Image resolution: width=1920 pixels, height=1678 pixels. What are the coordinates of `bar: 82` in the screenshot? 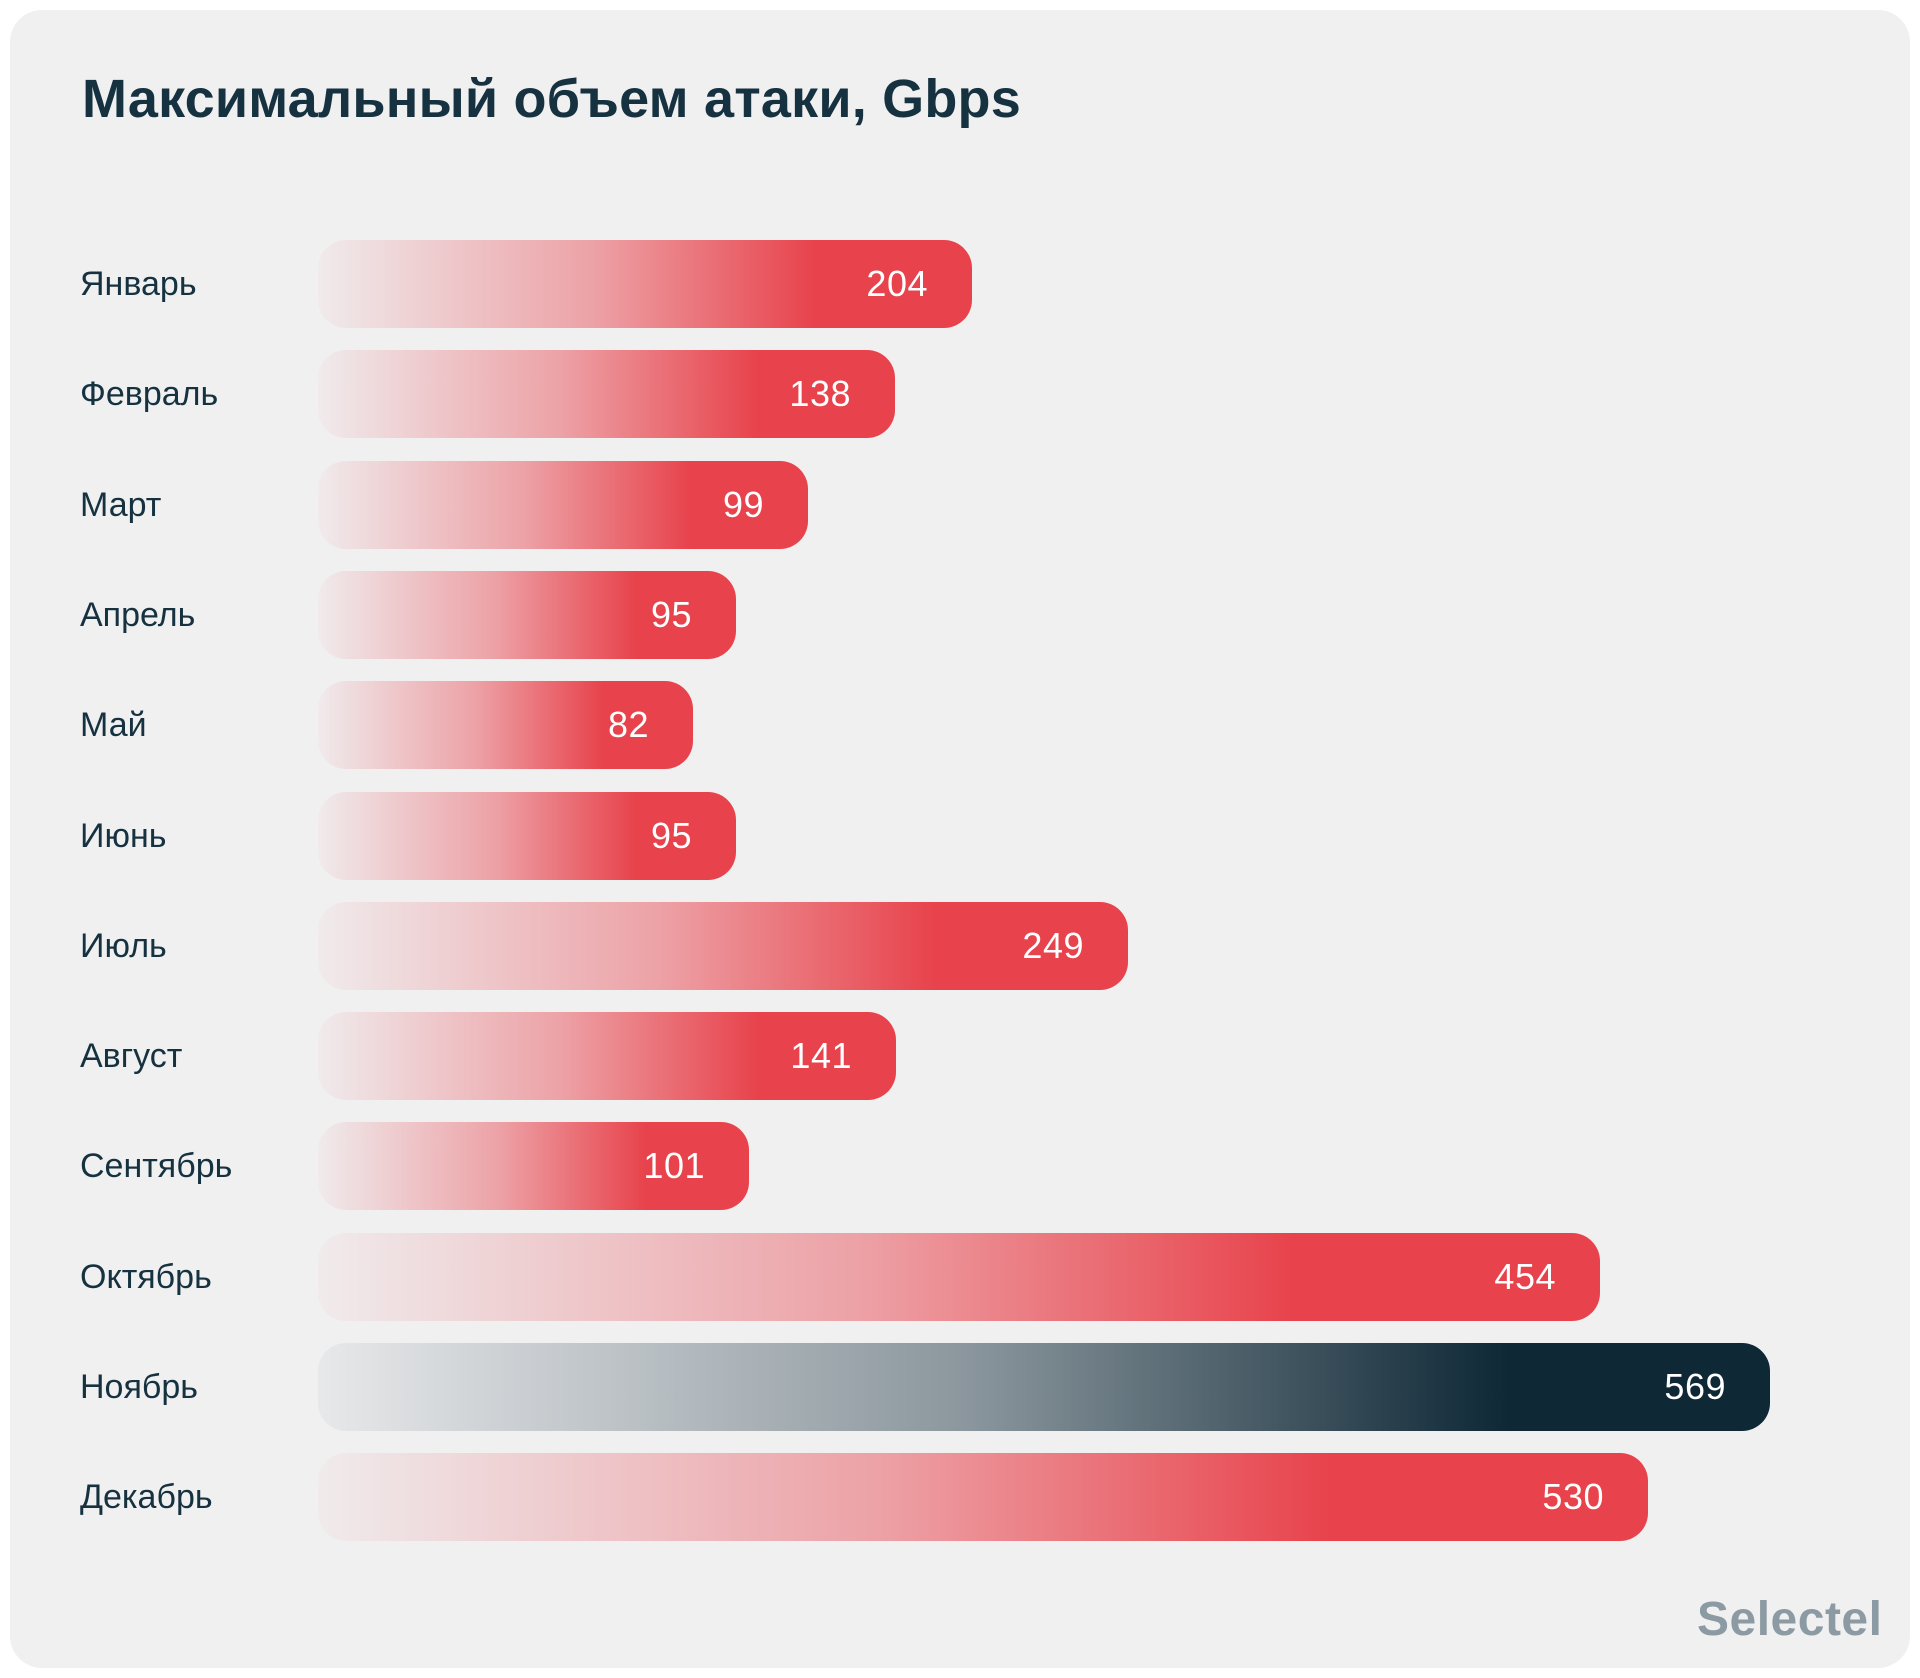 It's located at (505, 725).